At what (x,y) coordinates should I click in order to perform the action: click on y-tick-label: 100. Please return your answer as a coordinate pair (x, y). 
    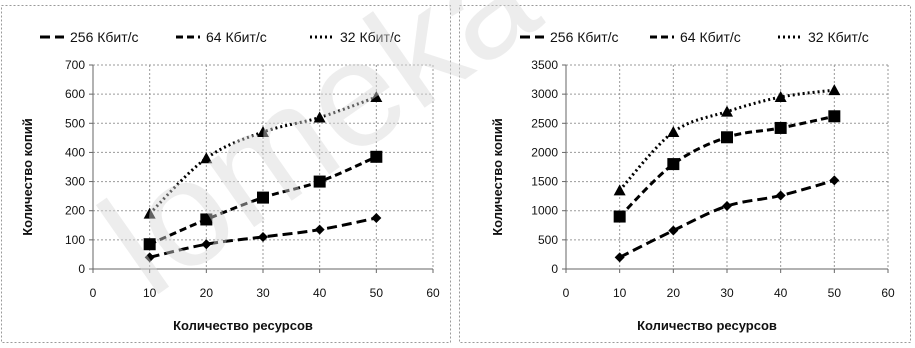
    Looking at the image, I should click on (75, 240).